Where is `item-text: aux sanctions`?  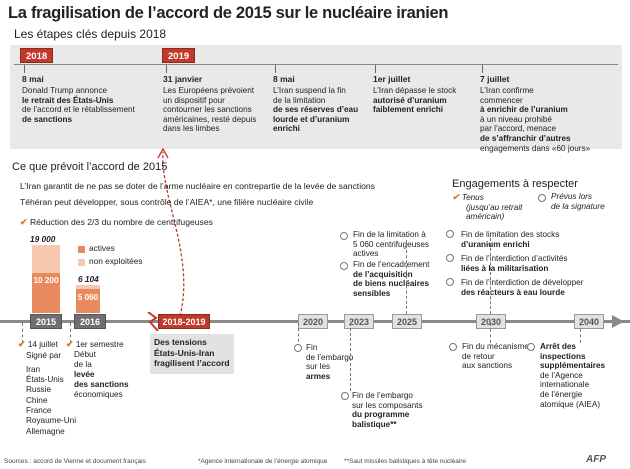
item-text: aux sanctions is located at coordinates (487, 366).